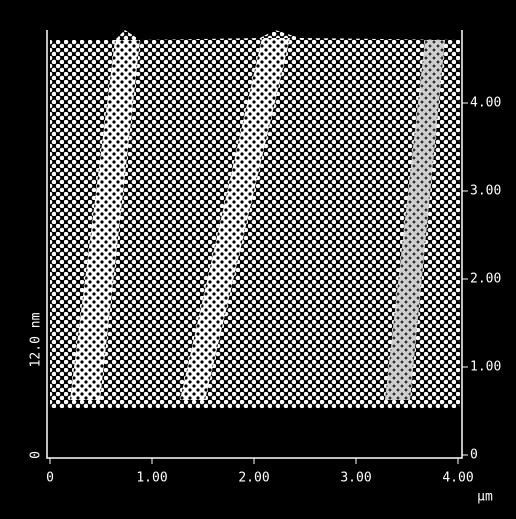 This screenshot has height=519, width=516. What do you see at coordinates (485, 279) in the screenshot?
I see `y-tick-label: 2.00` at bounding box center [485, 279].